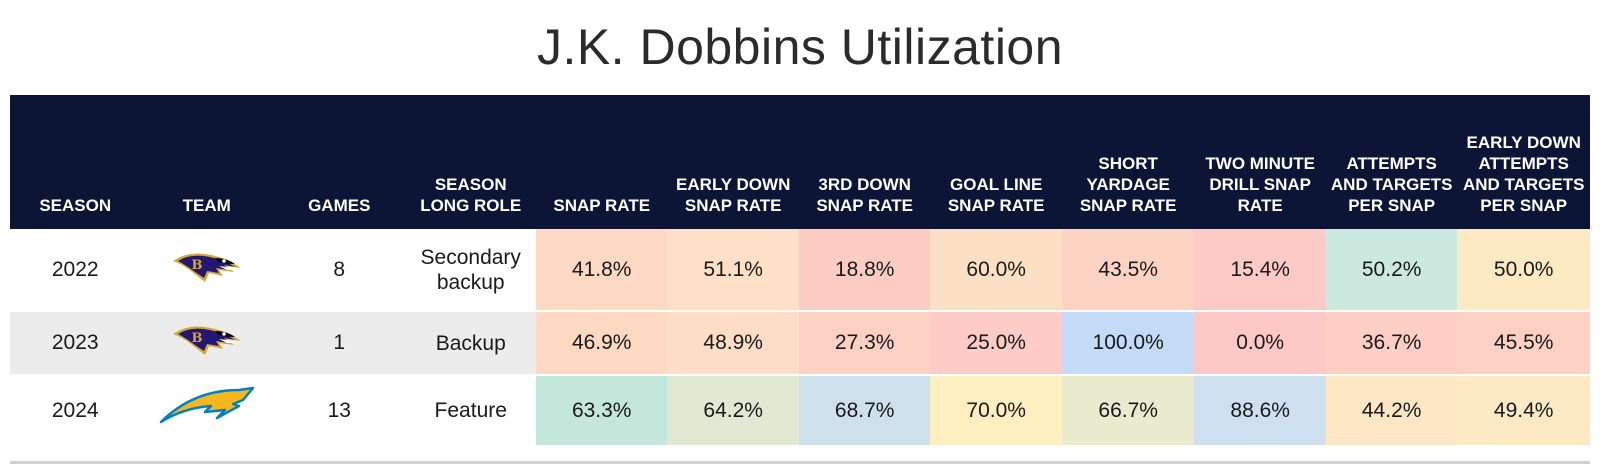 The image size is (1600, 471). What do you see at coordinates (339, 343) in the screenshot?
I see `games-cell: 1` at bounding box center [339, 343].